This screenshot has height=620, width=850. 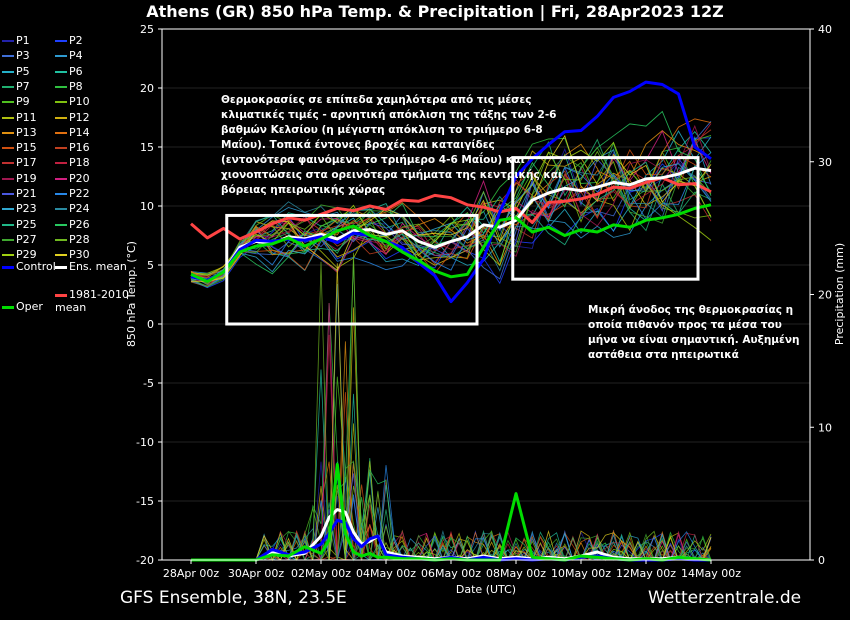 What do you see at coordinates (79, 117) in the screenshot?
I see `legend-label: P12` at bounding box center [79, 117].